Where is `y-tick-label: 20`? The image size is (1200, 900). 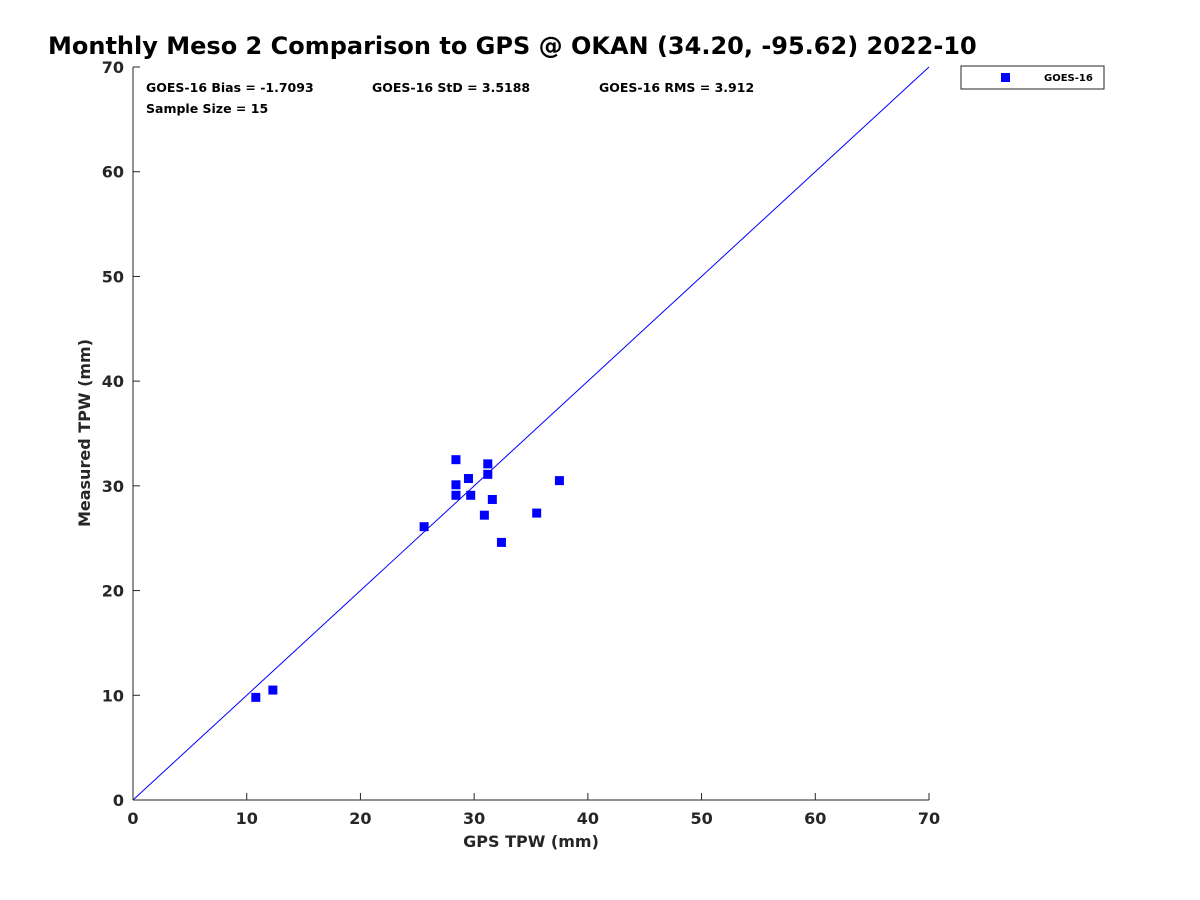 y-tick-label: 20 is located at coordinates (113, 591).